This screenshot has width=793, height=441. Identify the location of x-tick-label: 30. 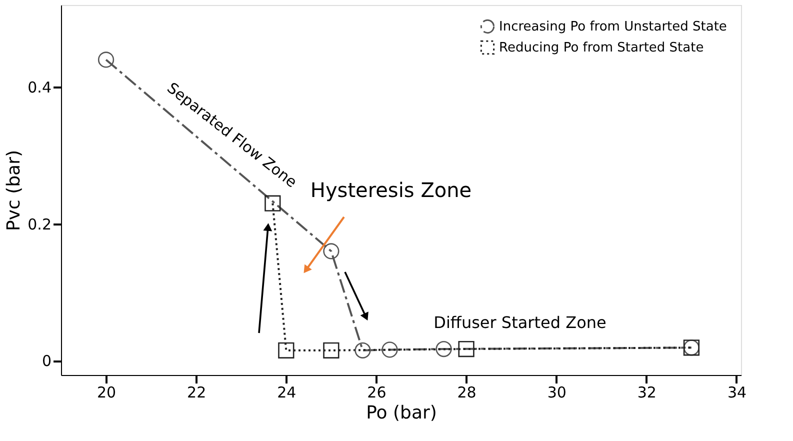
(556, 393).